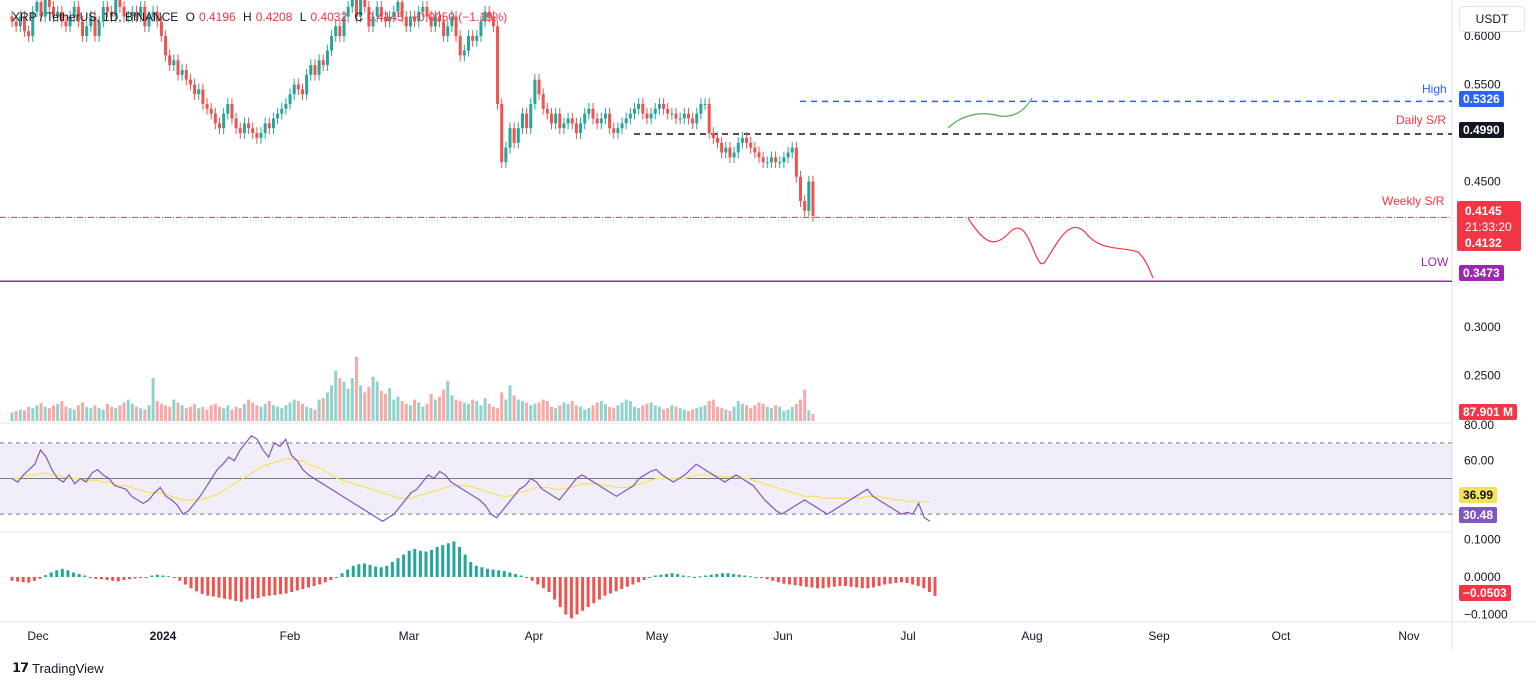 This screenshot has width=1536, height=688. What do you see at coordinates (1421, 120) in the screenshot?
I see `daily-sr-annotation: Daily S/R` at bounding box center [1421, 120].